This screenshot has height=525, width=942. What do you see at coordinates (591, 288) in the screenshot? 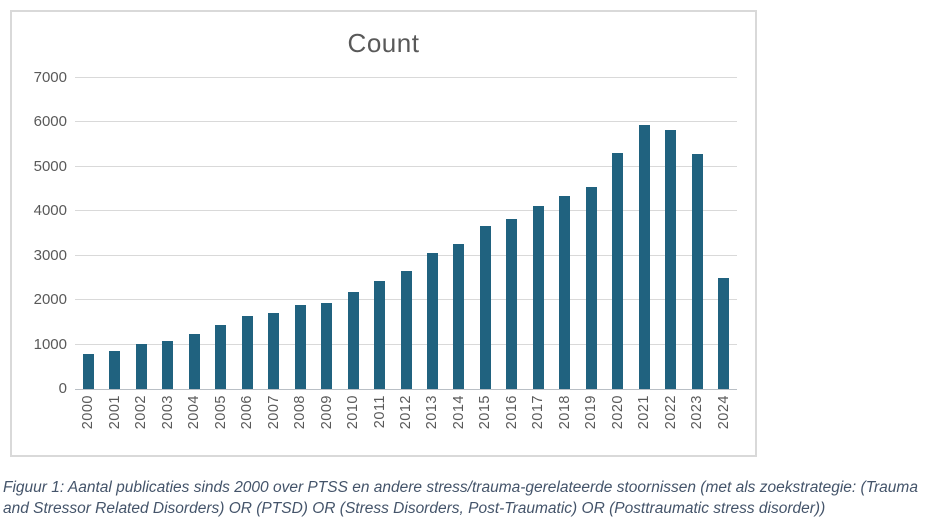
I see `bar-2019` at bounding box center [591, 288].